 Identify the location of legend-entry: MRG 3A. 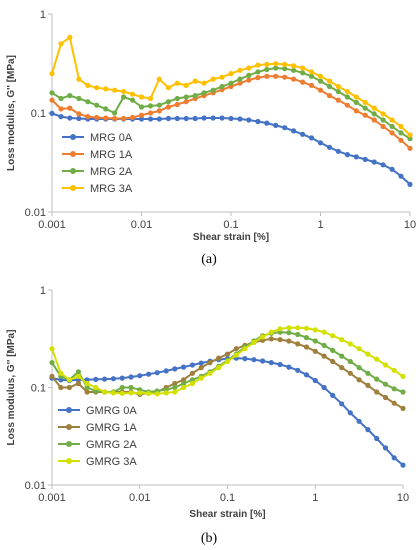
(97, 189).